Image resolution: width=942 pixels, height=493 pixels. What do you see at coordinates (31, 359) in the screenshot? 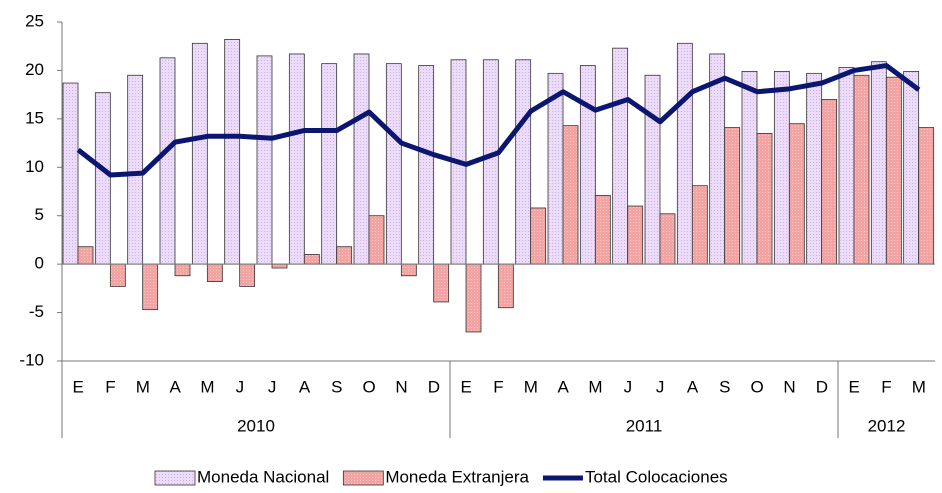
I see `y-tick-label: -10` at bounding box center [31, 359].